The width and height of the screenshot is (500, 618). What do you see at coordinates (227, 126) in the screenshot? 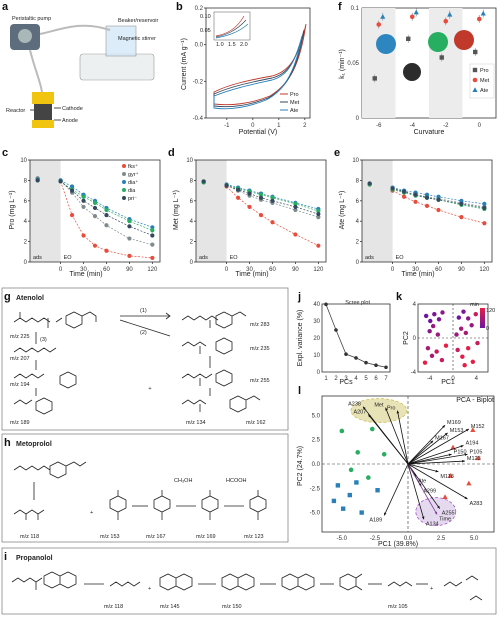
I see `xtick-label-b: -1` at bounding box center [227, 126].